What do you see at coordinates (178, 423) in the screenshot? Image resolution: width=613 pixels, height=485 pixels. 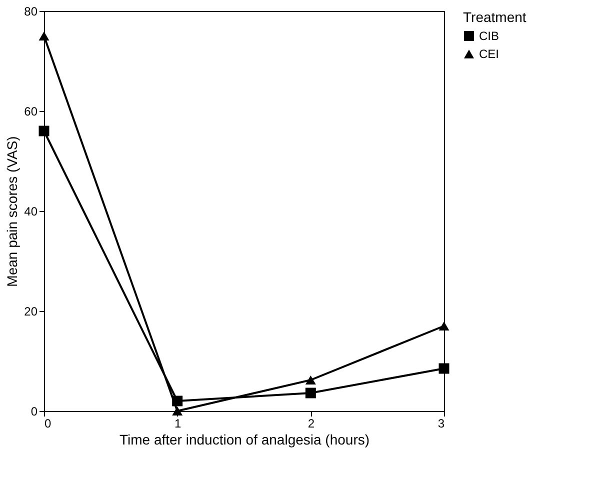 I see `x-tick-label: 1` at bounding box center [178, 423].